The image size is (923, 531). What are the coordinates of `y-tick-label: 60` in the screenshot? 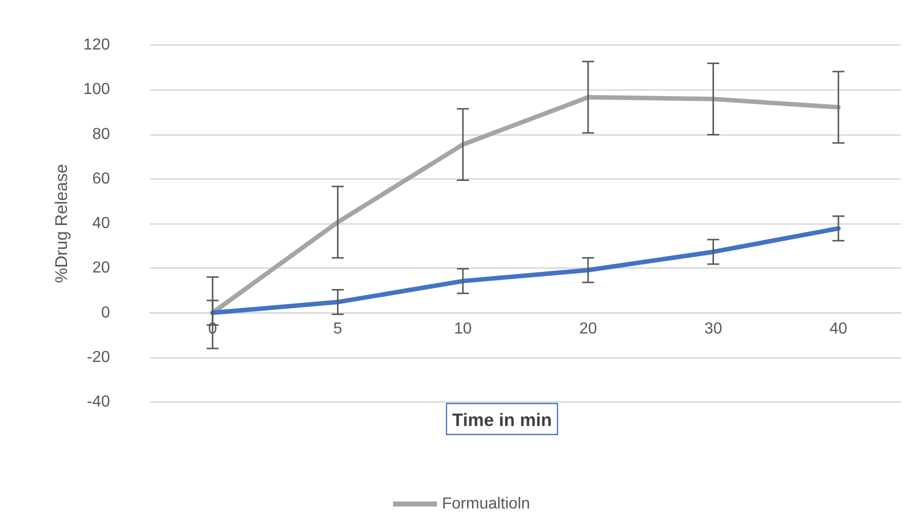 It's located at (101, 179).